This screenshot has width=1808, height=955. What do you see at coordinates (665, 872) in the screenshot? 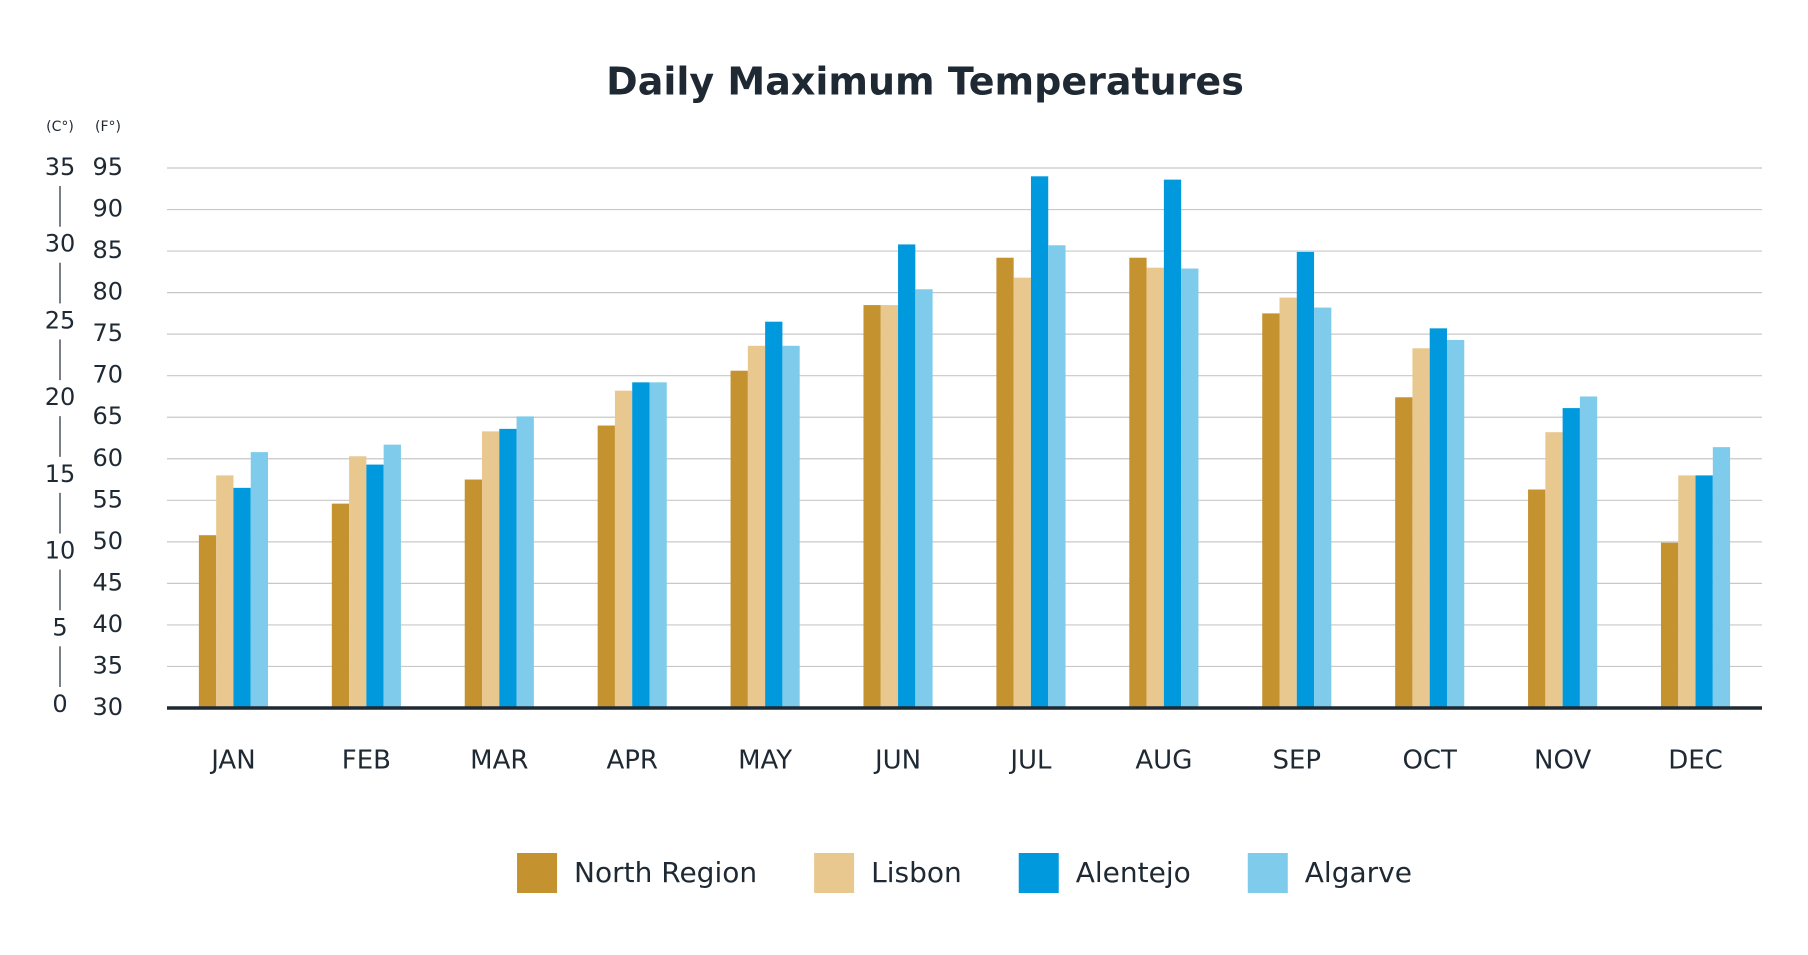
I see `legend-label: North Region` at bounding box center [665, 872].